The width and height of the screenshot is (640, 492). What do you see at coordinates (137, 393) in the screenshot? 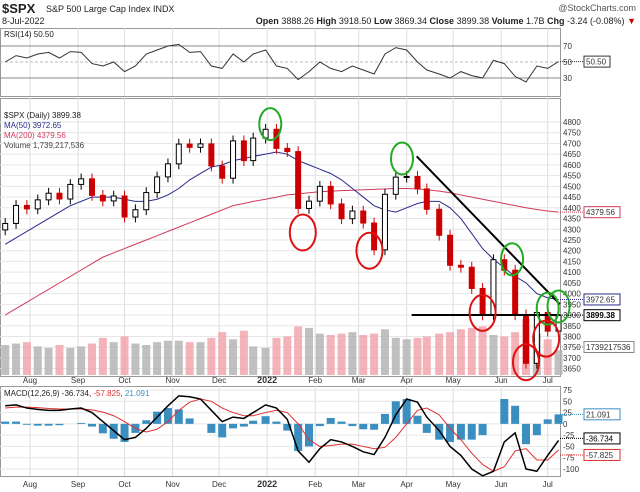
I see `hist-value: 21.091` at bounding box center [137, 393].